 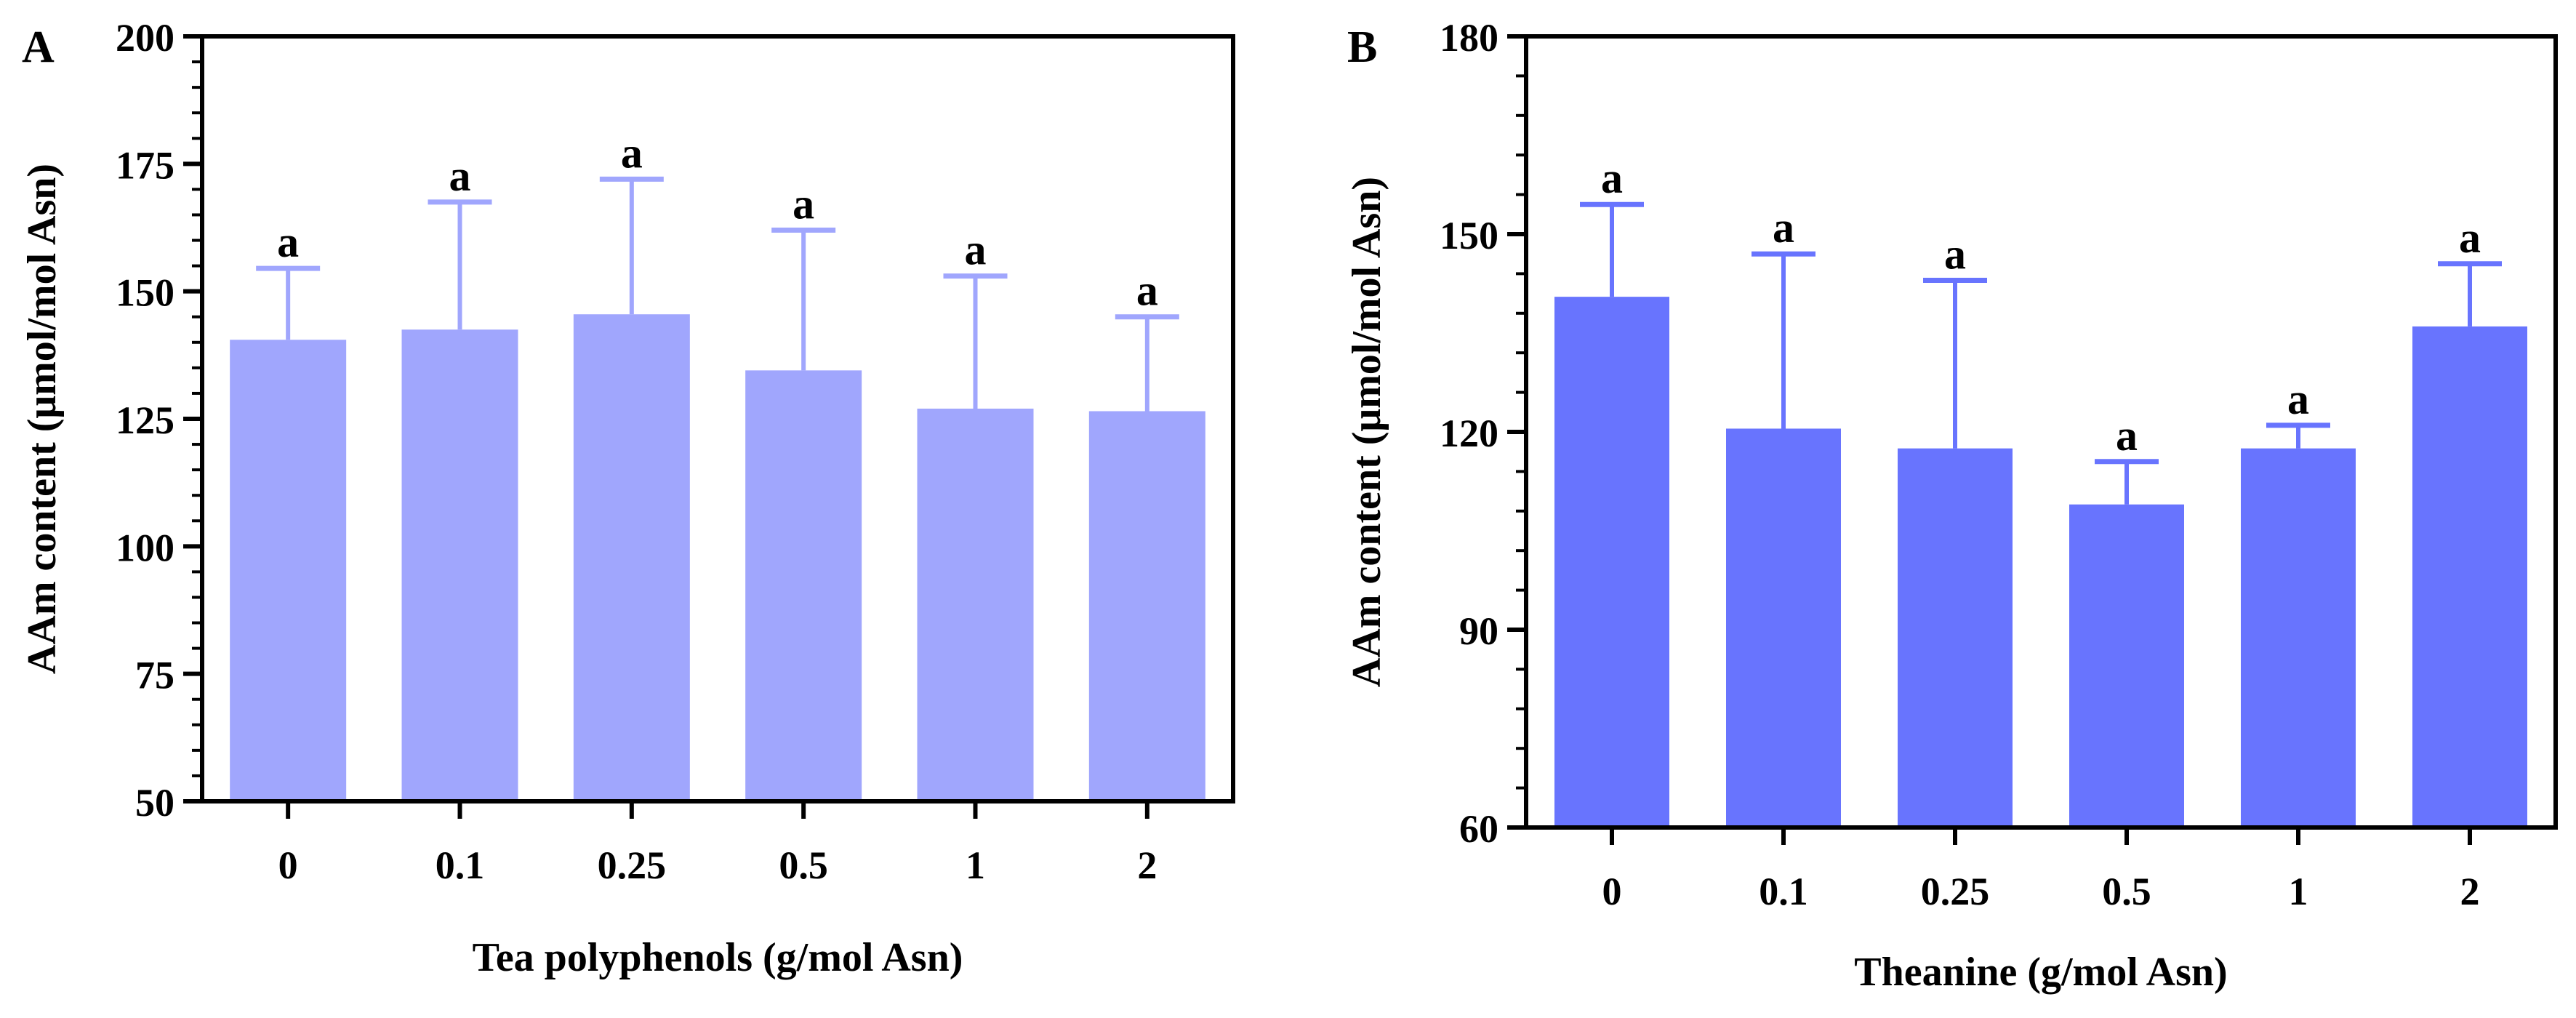 I want to click on y-tick-label: 180, so click(x=1469, y=38).